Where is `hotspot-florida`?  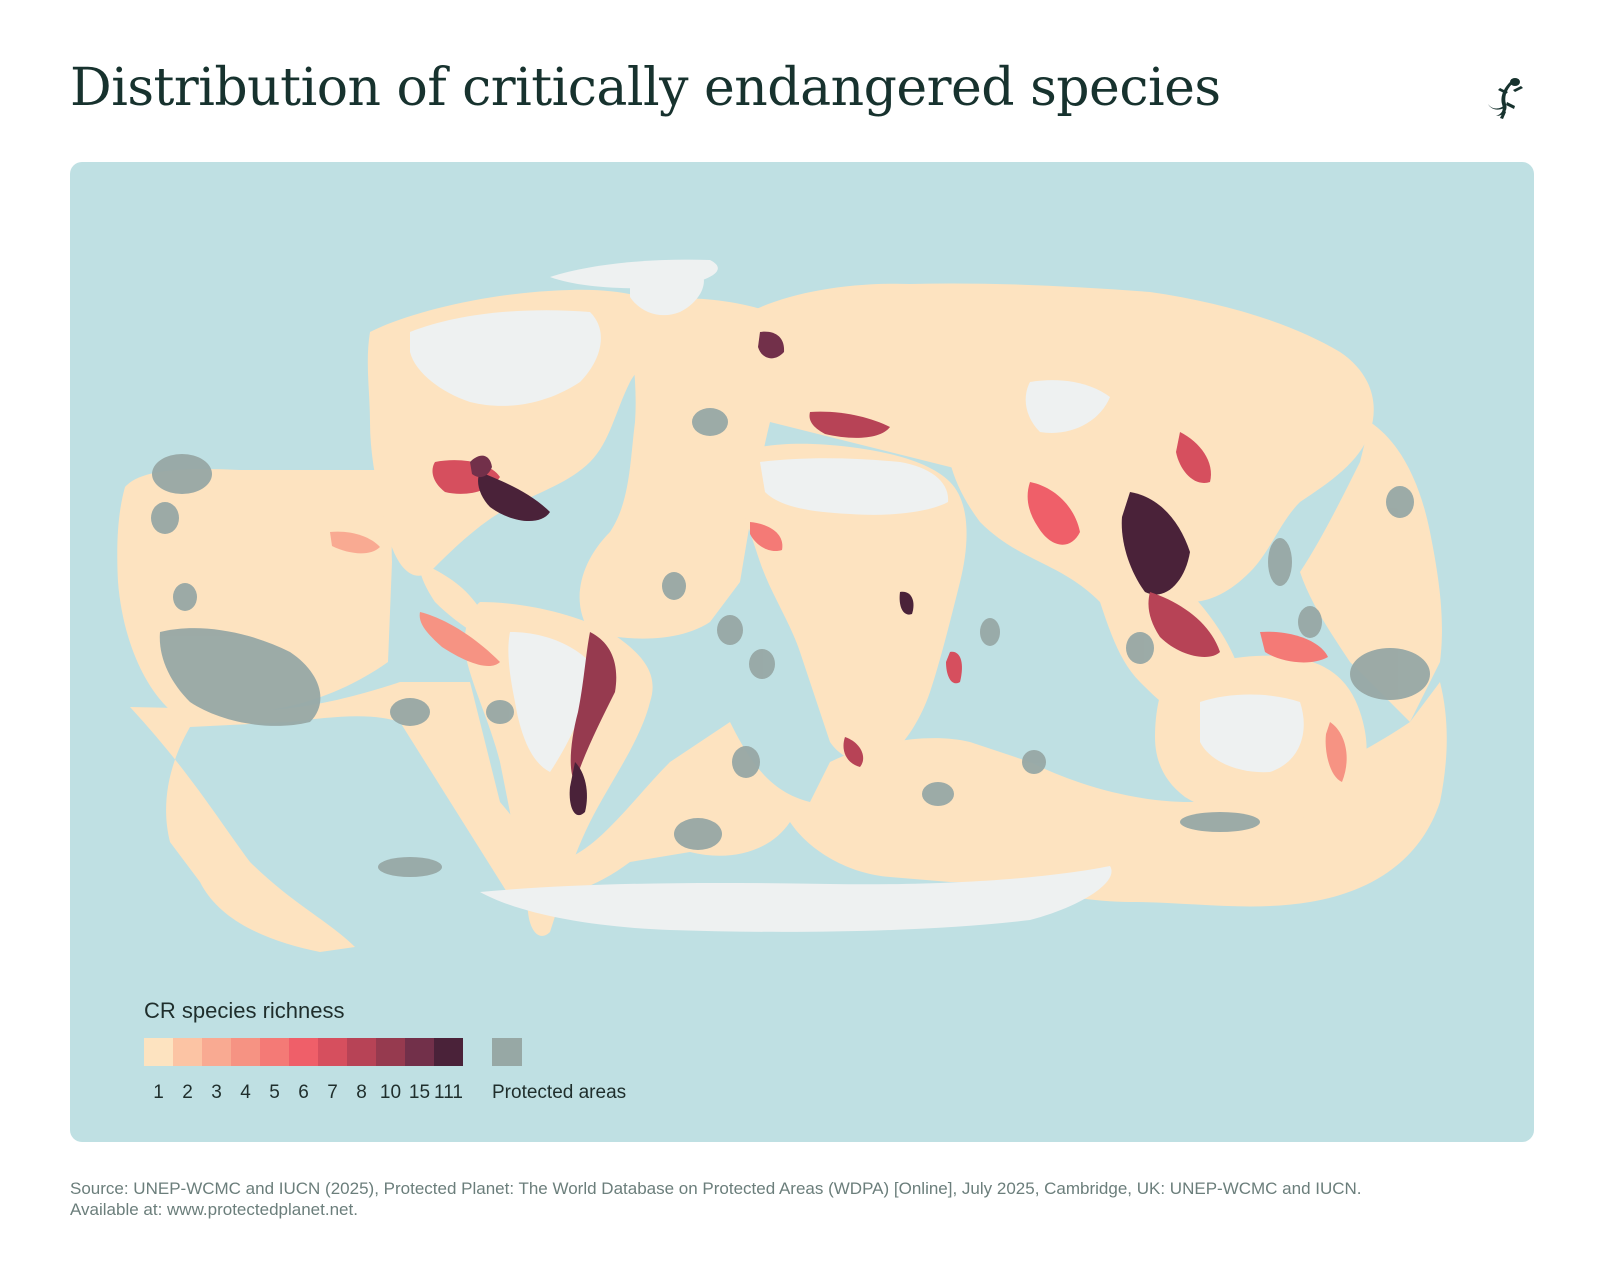
hotspot-florida is located at coordinates (481, 466).